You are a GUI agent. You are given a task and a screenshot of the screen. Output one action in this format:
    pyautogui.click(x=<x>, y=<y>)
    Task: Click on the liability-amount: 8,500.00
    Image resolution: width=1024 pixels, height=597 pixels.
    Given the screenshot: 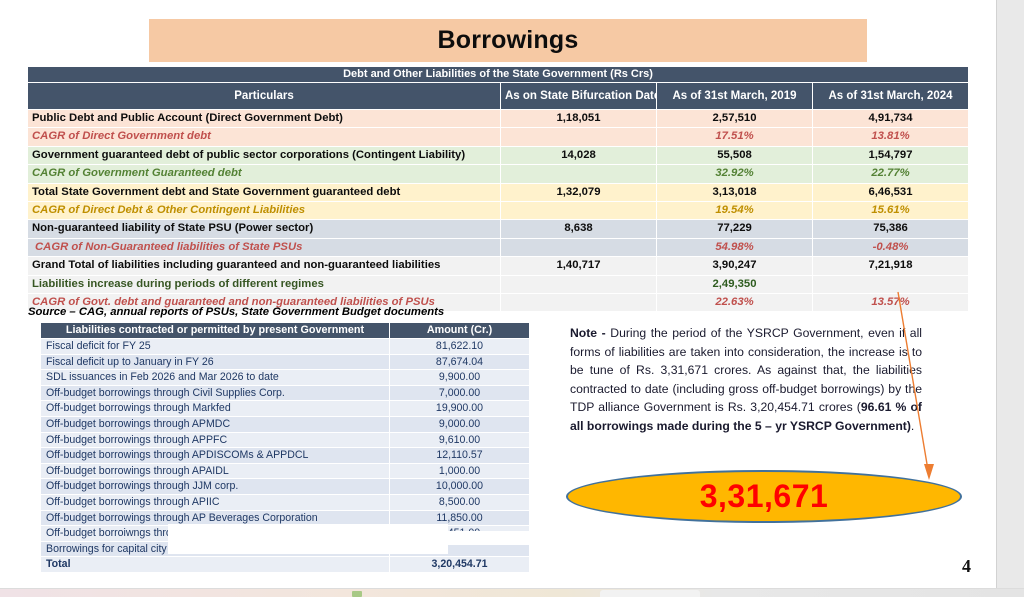 What is the action you would take?
    pyautogui.click(x=459, y=502)
    